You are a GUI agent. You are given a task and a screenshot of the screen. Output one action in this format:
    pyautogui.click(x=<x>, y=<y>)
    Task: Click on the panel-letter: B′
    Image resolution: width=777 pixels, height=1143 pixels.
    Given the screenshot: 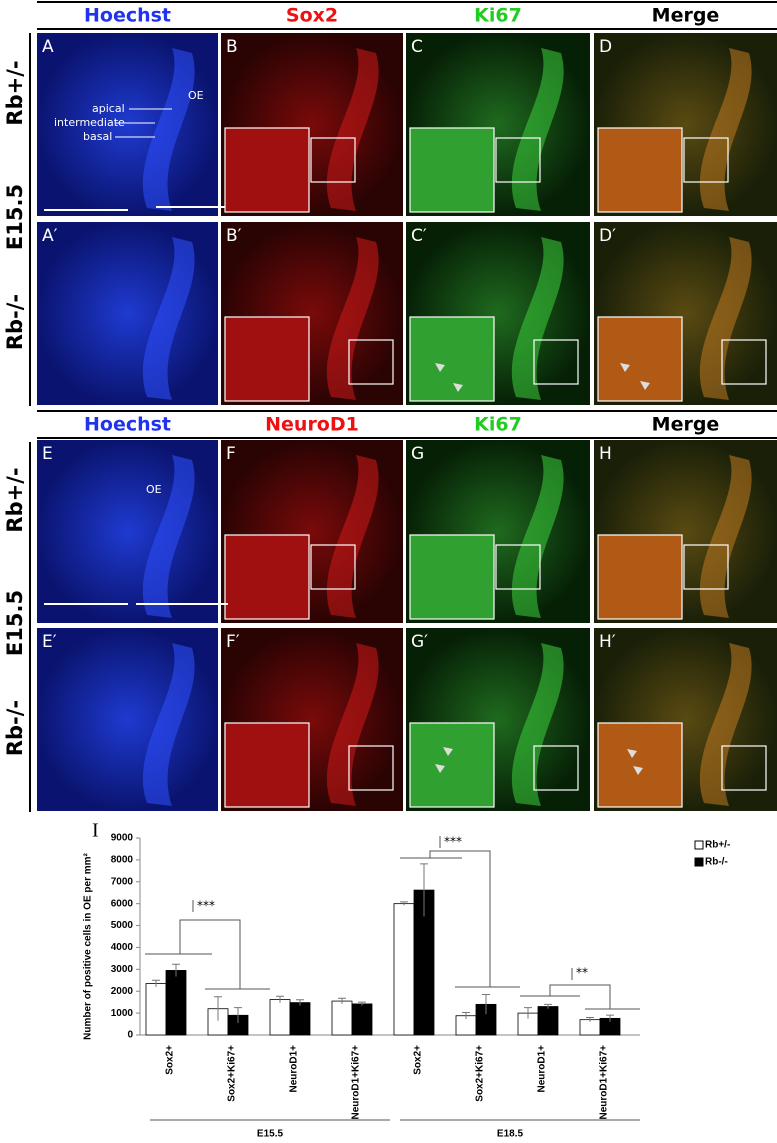 What is the action you would take?
    pyautogui.click(x=234, y=236)
    